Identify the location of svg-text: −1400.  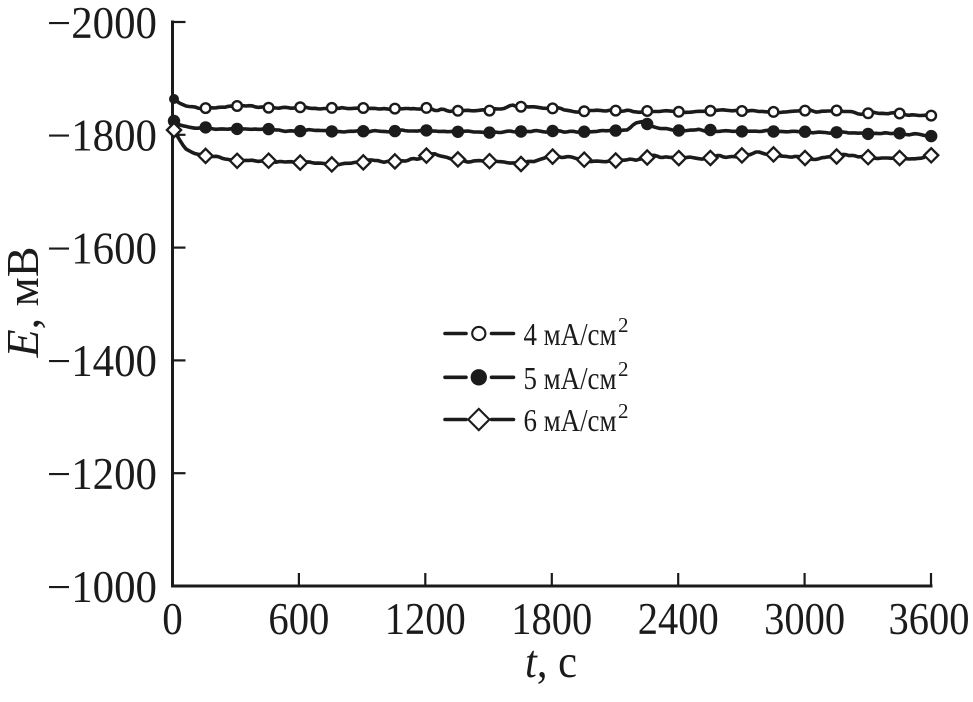
(102, 361).